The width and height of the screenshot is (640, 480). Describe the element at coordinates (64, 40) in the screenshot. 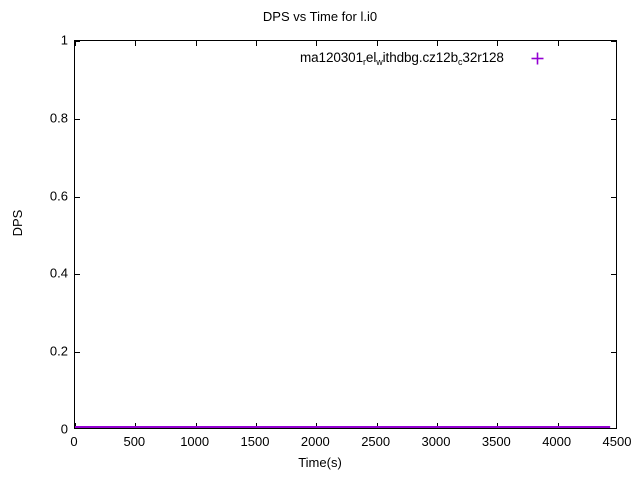

I see `y-tick-label: 1` at that location.